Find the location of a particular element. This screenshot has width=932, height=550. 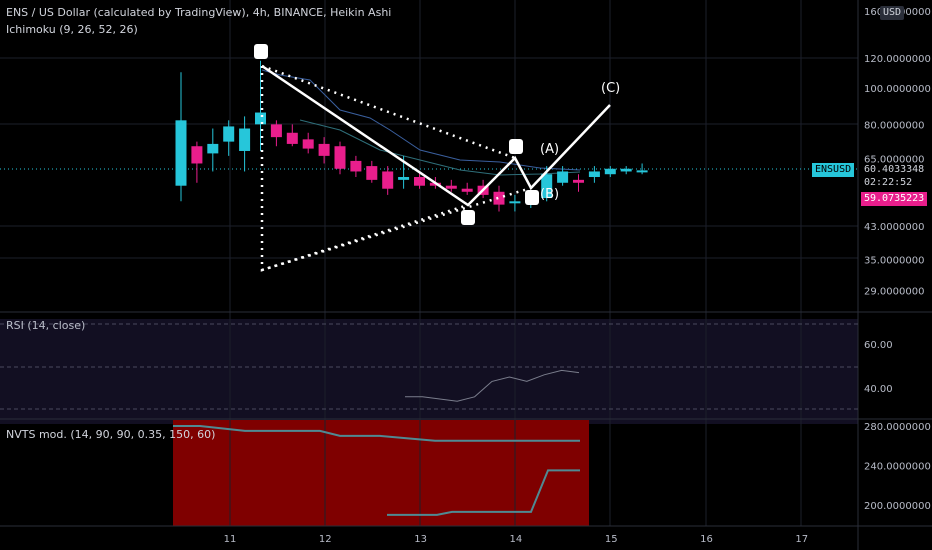

pattern-label-a: (A) is located at coordinates (549, 149).